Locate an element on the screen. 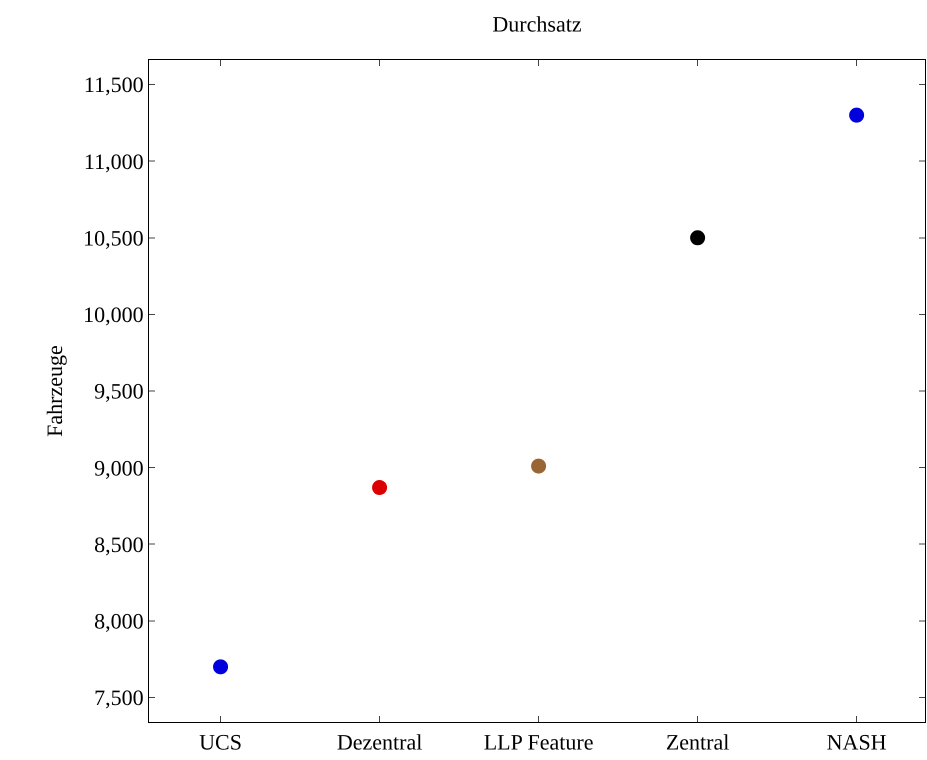 The width and height of the screenshot is (927, 760). chart-title: Durchsatz is located at coordinates (537, 24).